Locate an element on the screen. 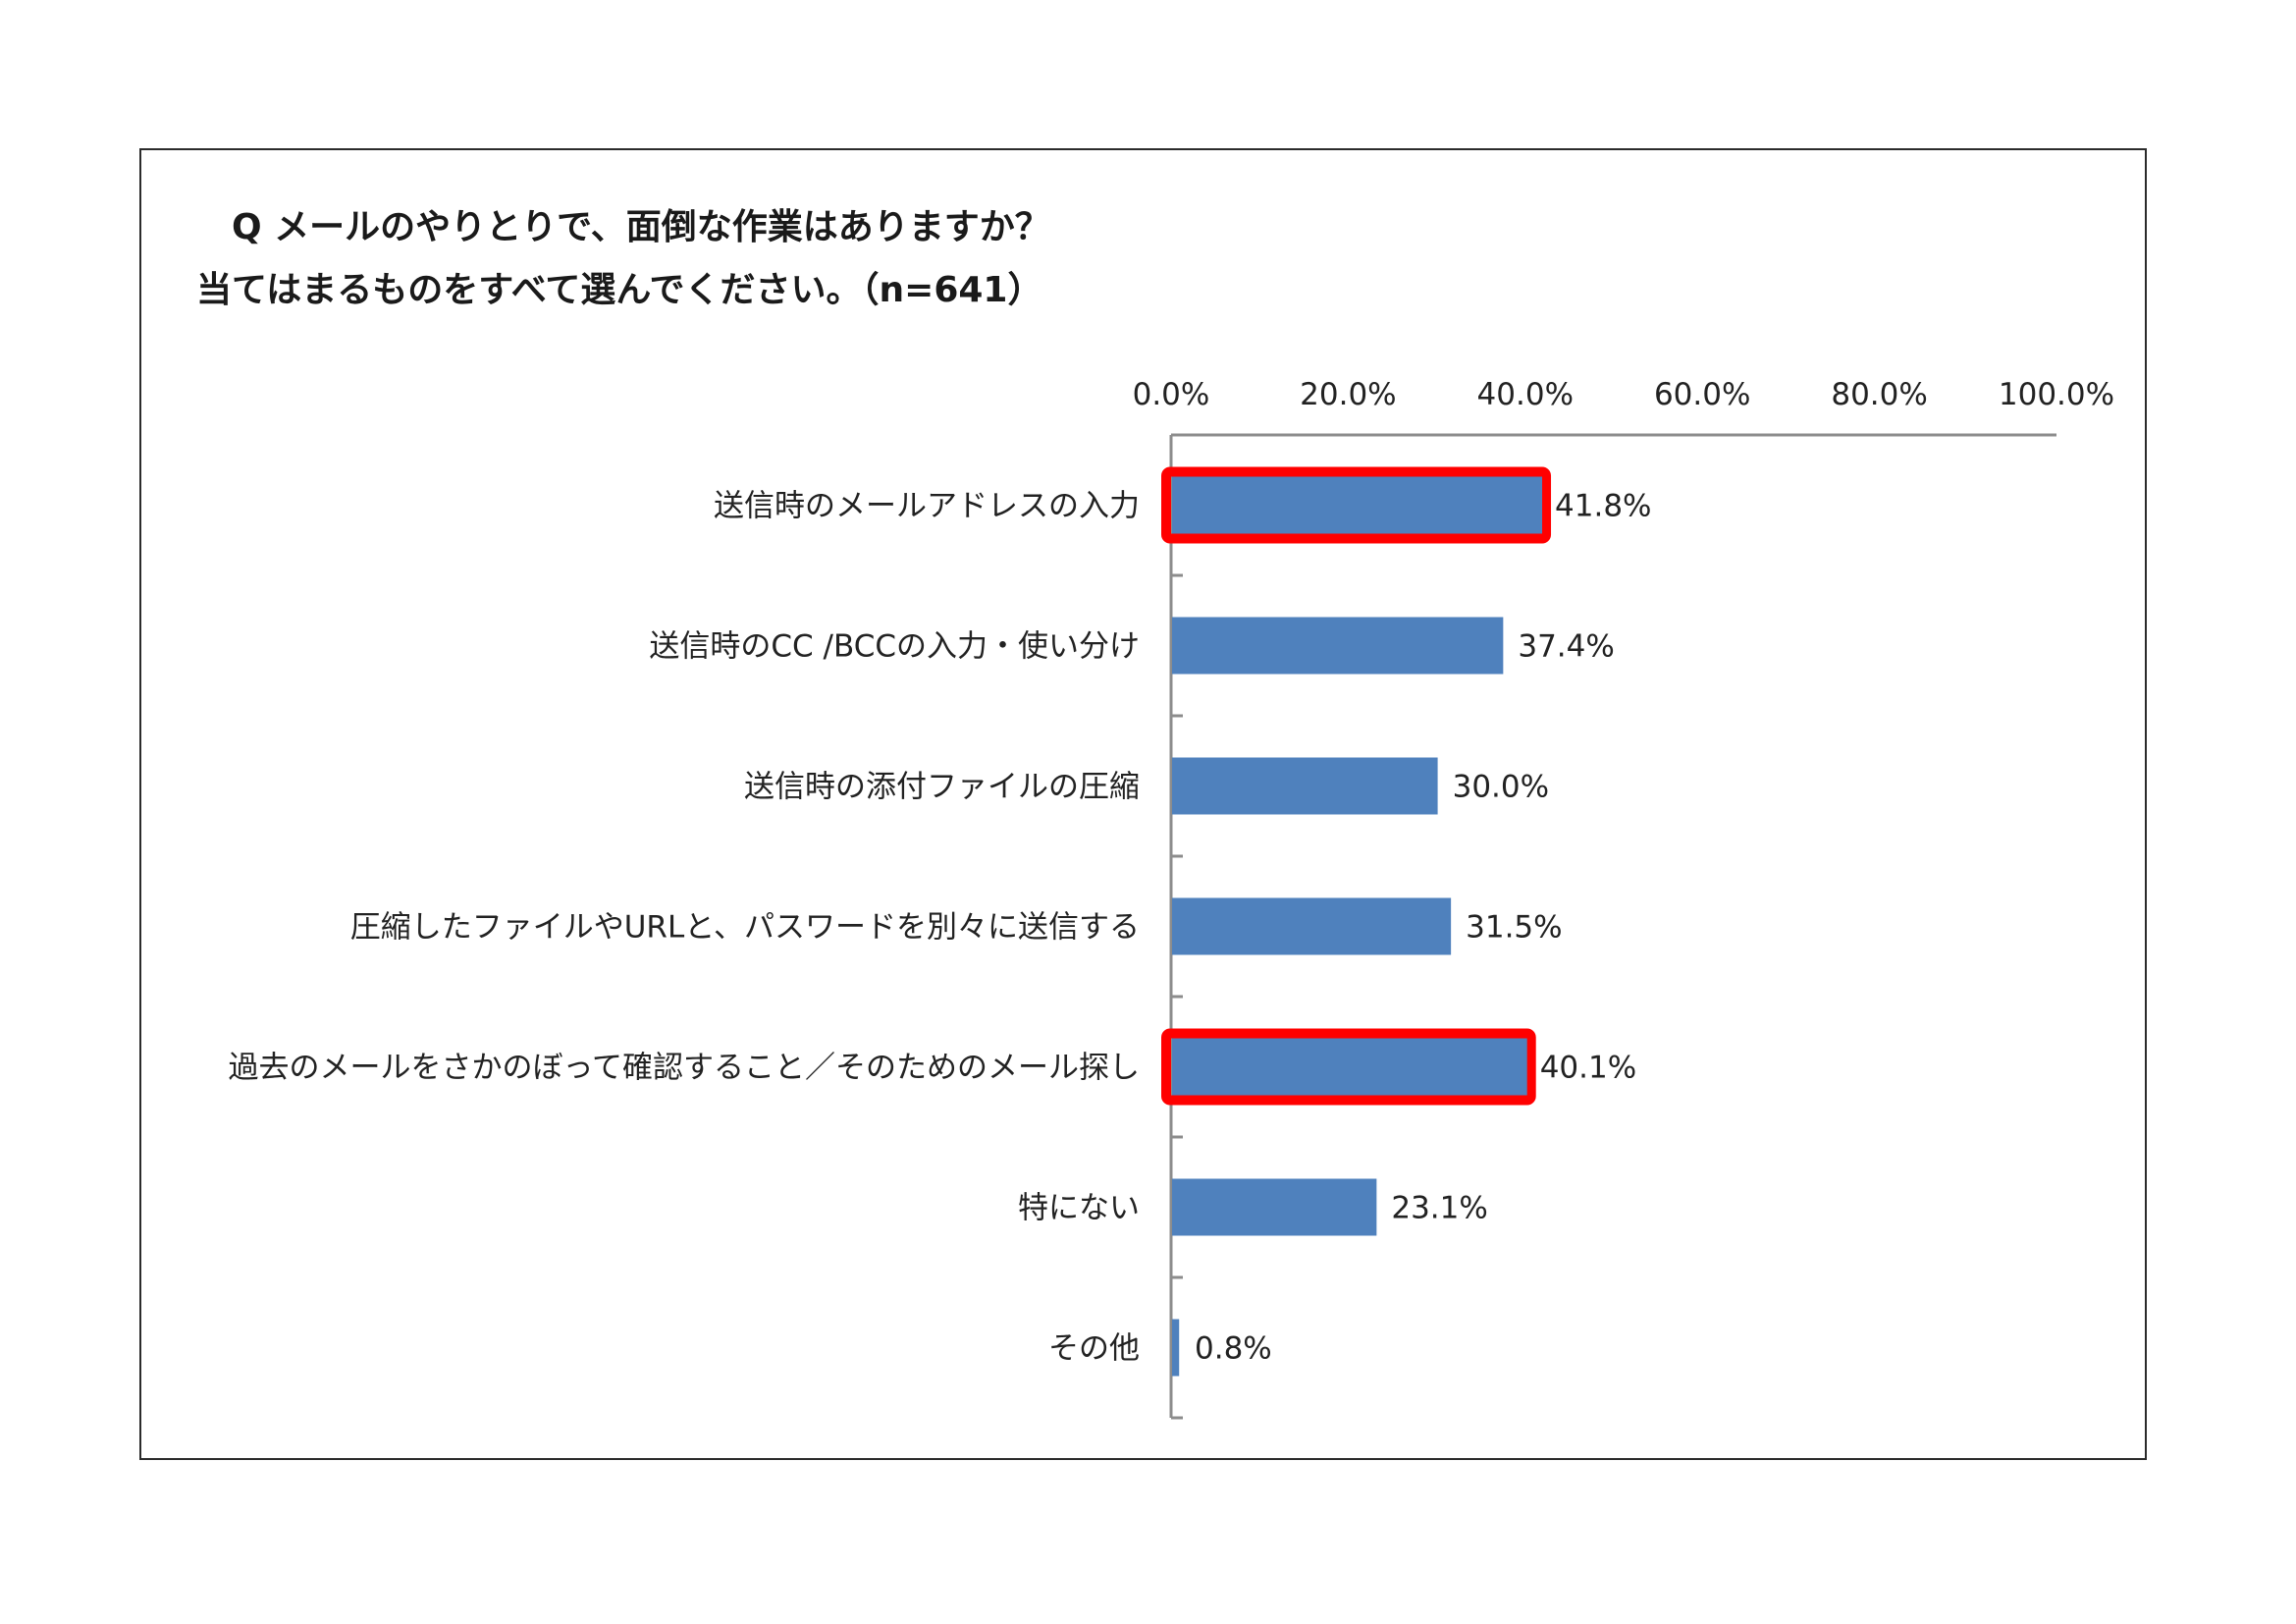 The width and height of the screenshot is (2296, 1624). value-label: 37.4% is located at coordinates (1566, 647).